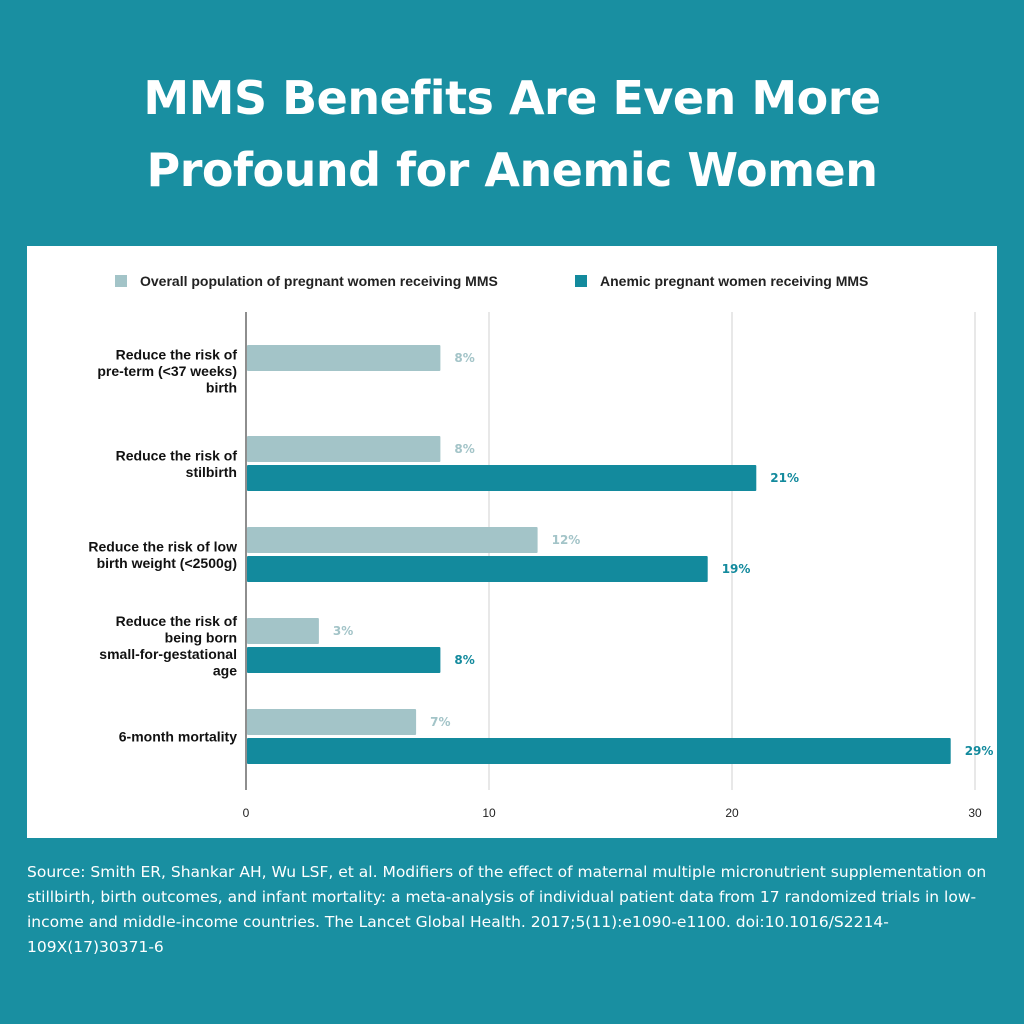 The height and width of the screenshot is (1024, 1024). What do you see at coordinates (975, 813) in the screenshot?
I see `x-tick-label: 30` at bounding box center [975, 813].